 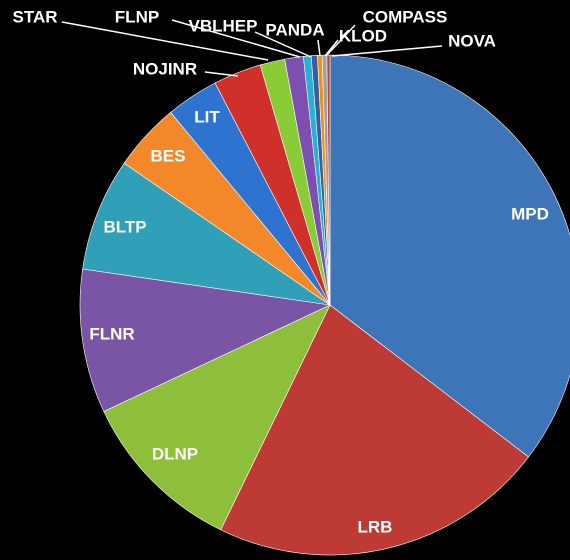 I want to click on slice-label: PANDA, so click(x=294, y=29).